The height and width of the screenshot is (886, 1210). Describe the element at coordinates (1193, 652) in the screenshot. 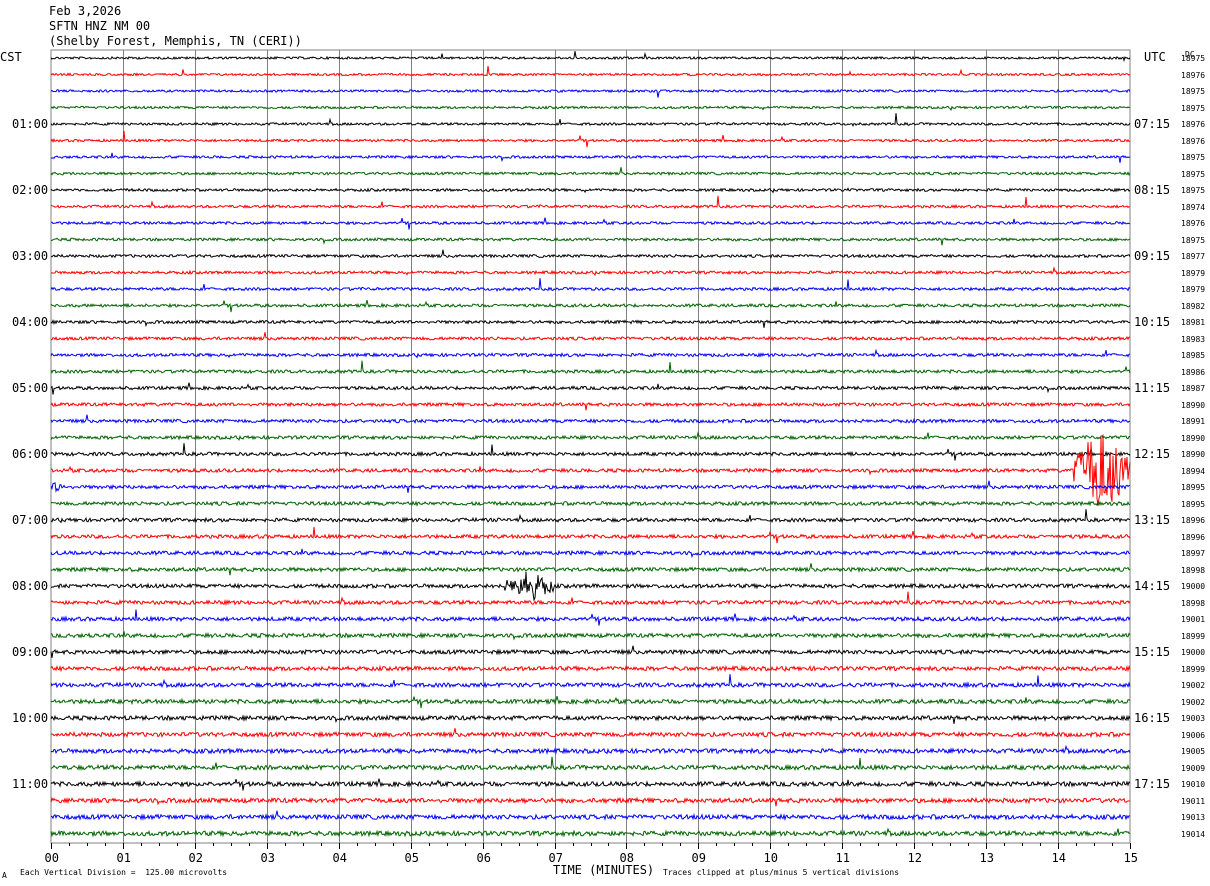

I see `dc-offset-label: 19000` at that location.